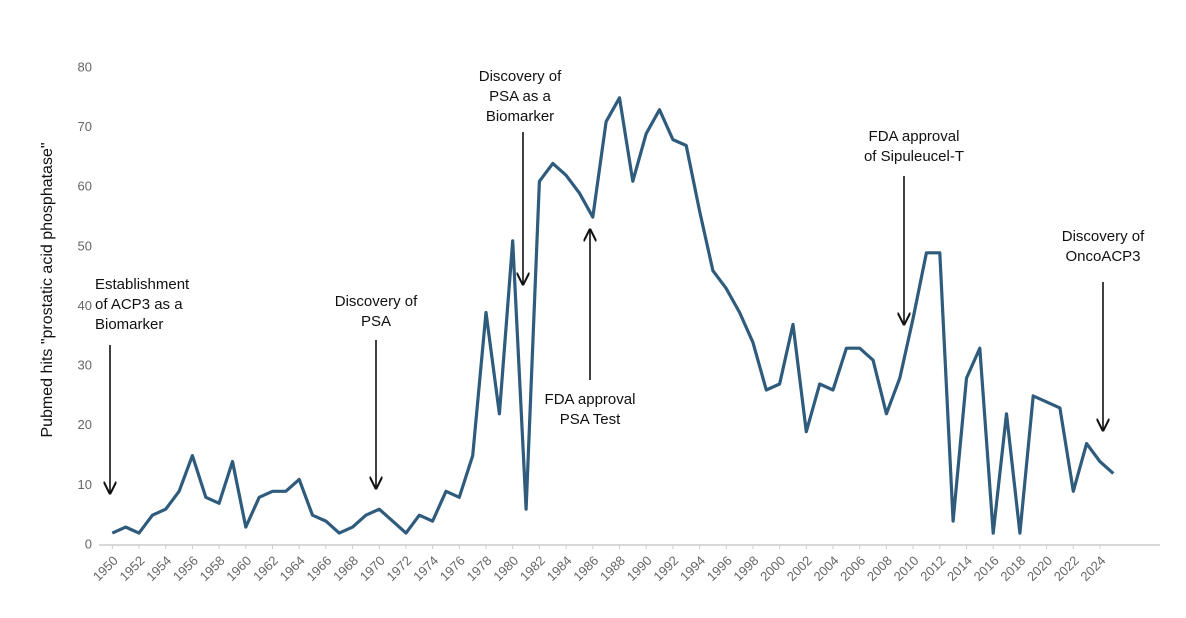  I want to click on x-tick-label: 1972, so click(398, 568).